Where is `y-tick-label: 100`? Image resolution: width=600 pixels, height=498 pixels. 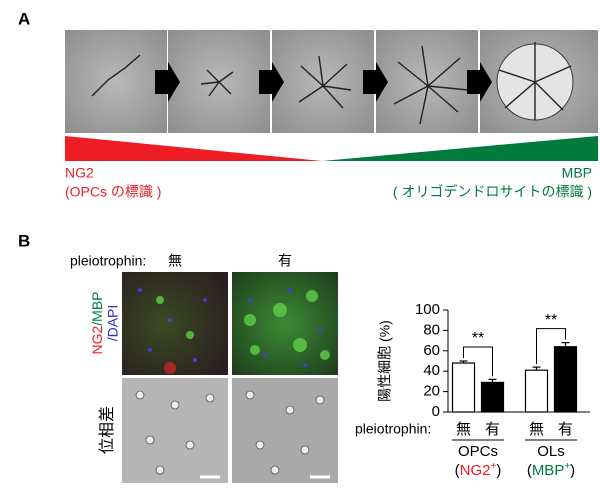
y-tick-label: 100 is located at coordinates (427, 309).